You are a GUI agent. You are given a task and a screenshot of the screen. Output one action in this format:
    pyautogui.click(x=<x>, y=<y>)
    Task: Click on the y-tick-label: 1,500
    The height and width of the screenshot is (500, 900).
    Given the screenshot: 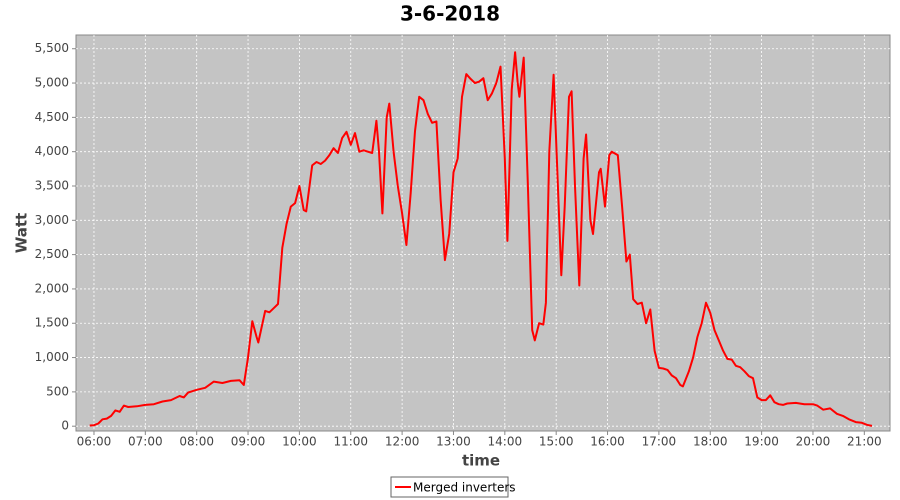 What is the action you would take?
    pyautogui.click(x=52, y=323)
    